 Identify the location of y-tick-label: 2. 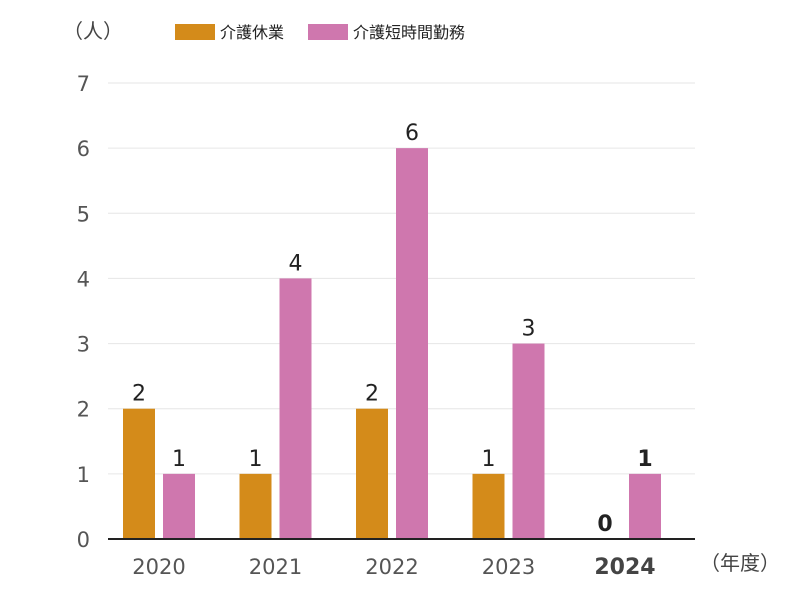
(83, 410).